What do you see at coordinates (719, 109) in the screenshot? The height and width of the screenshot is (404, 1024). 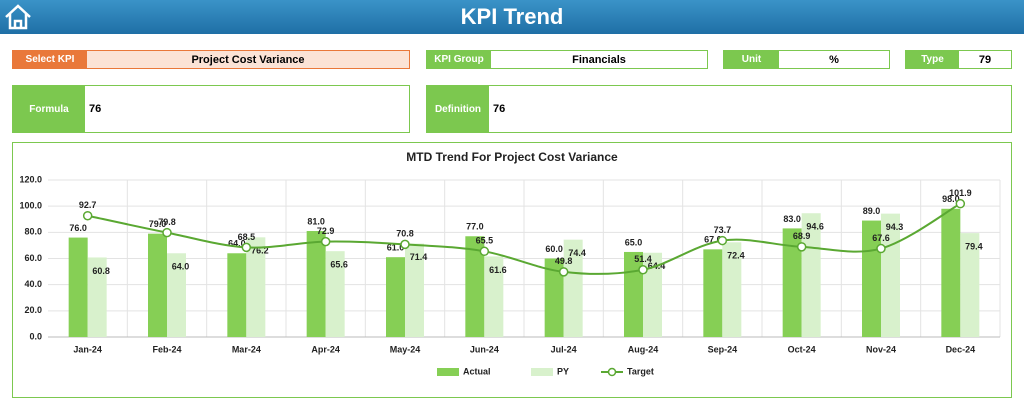 I see `definition: Definition 76` at bounding box center [719, 109].